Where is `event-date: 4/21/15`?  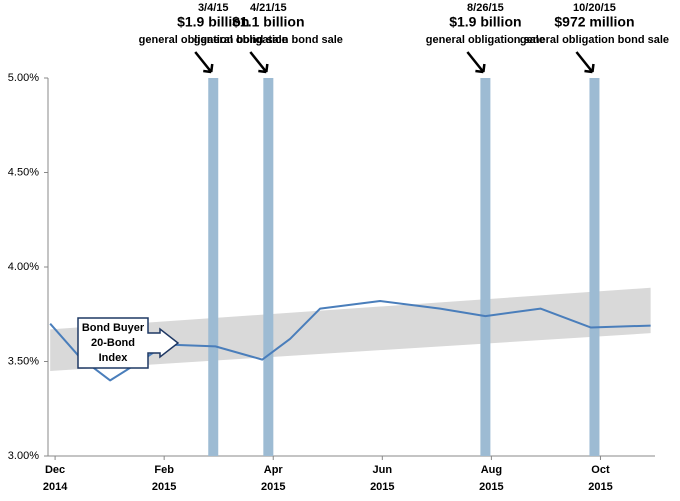 event-date: 4/21/15 is located at coordinates (268, 8).